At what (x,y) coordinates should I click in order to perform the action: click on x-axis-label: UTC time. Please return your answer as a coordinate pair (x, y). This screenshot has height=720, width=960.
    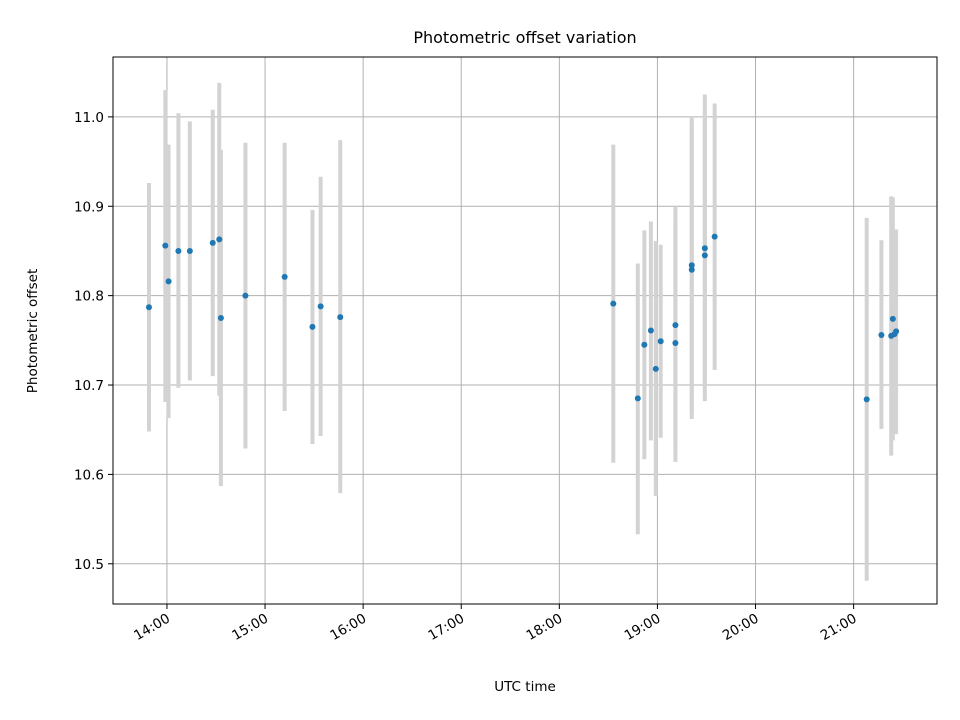
    Looking at the image, I should click on (525, 687).